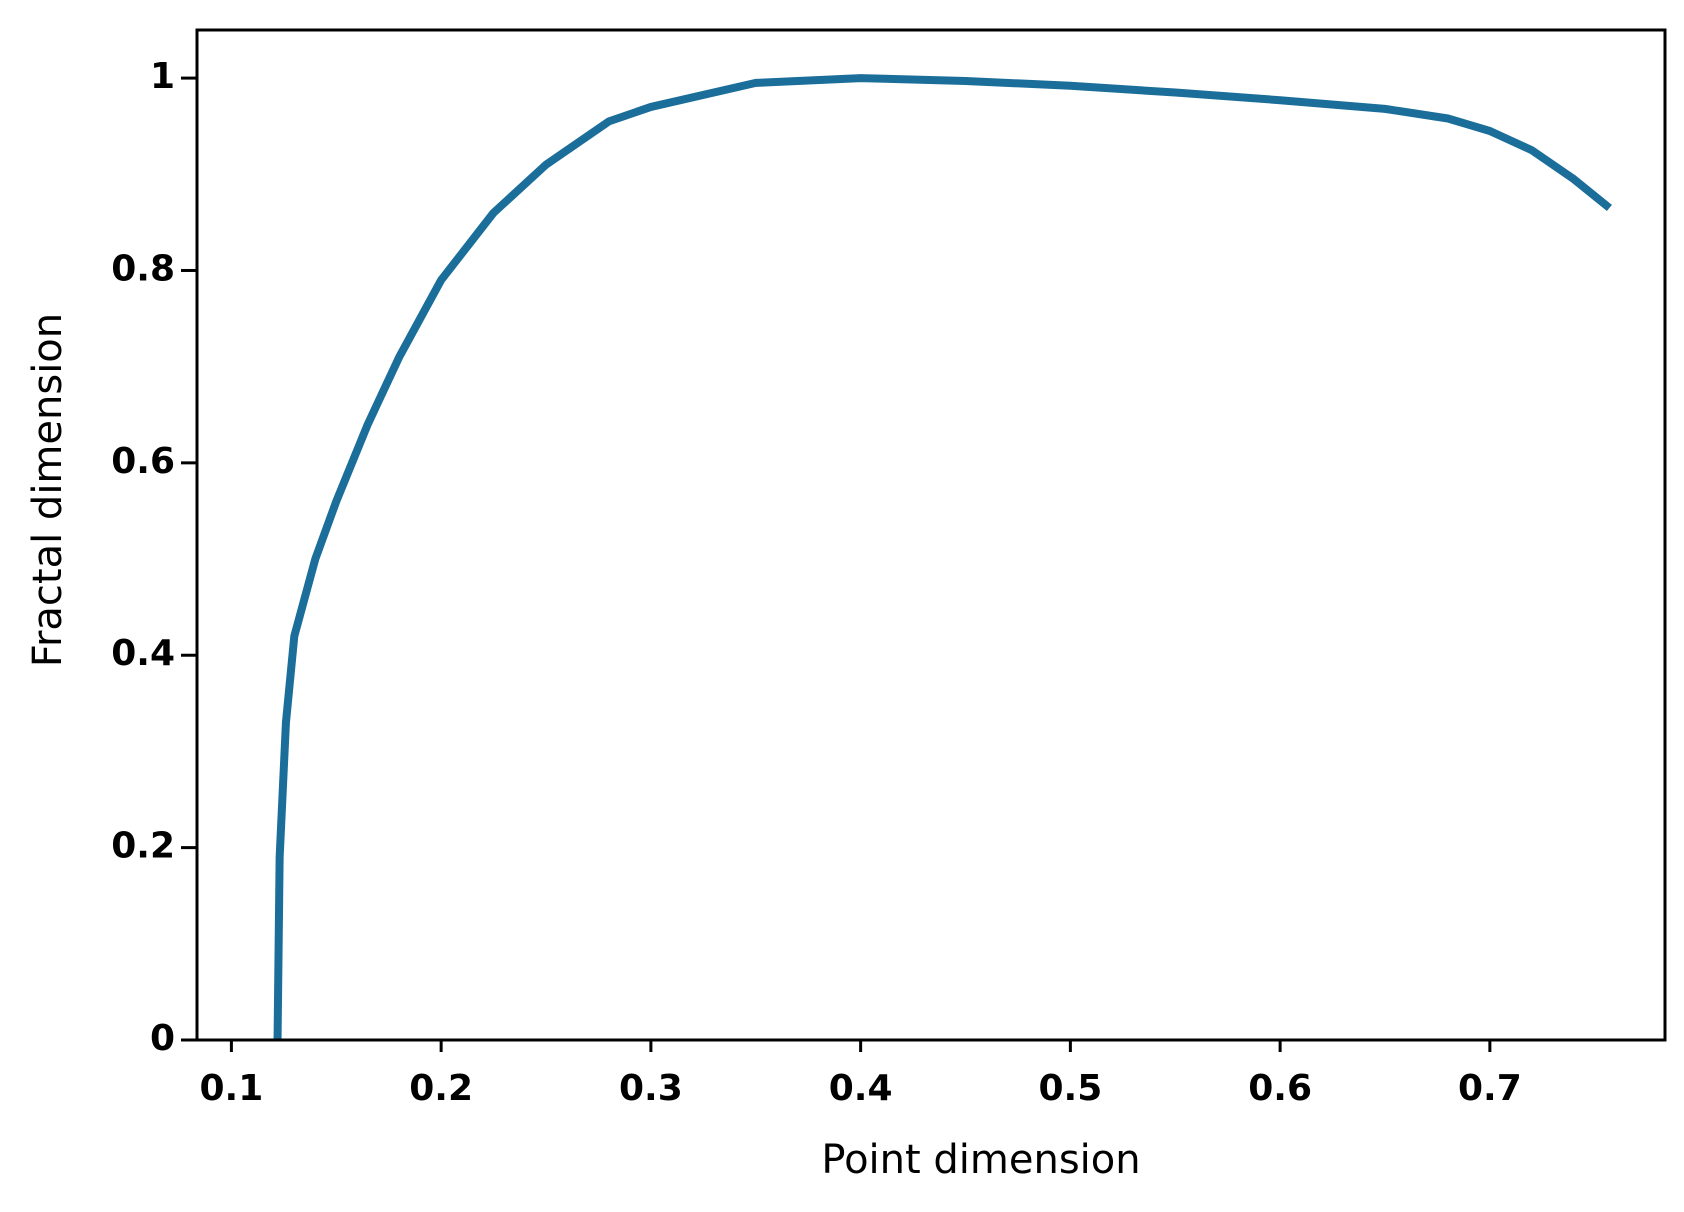  What do you see at coordinates (861, 1088) in the screenshot?
I see `x-tick-label: 0.4` at bounding box center [861, 1088].